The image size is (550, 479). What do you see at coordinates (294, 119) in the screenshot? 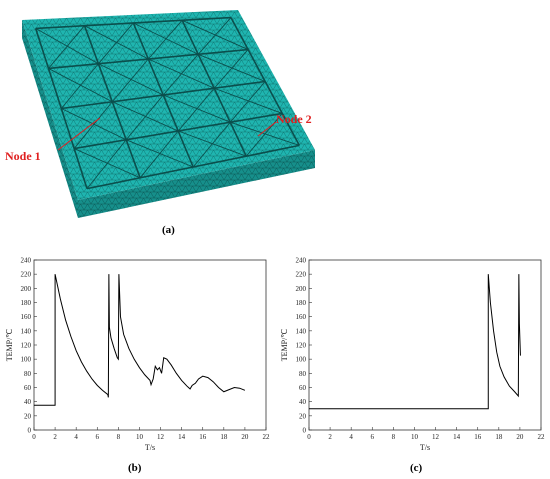
I see `node2-label: Node 2` at bounding box center [294, 119].